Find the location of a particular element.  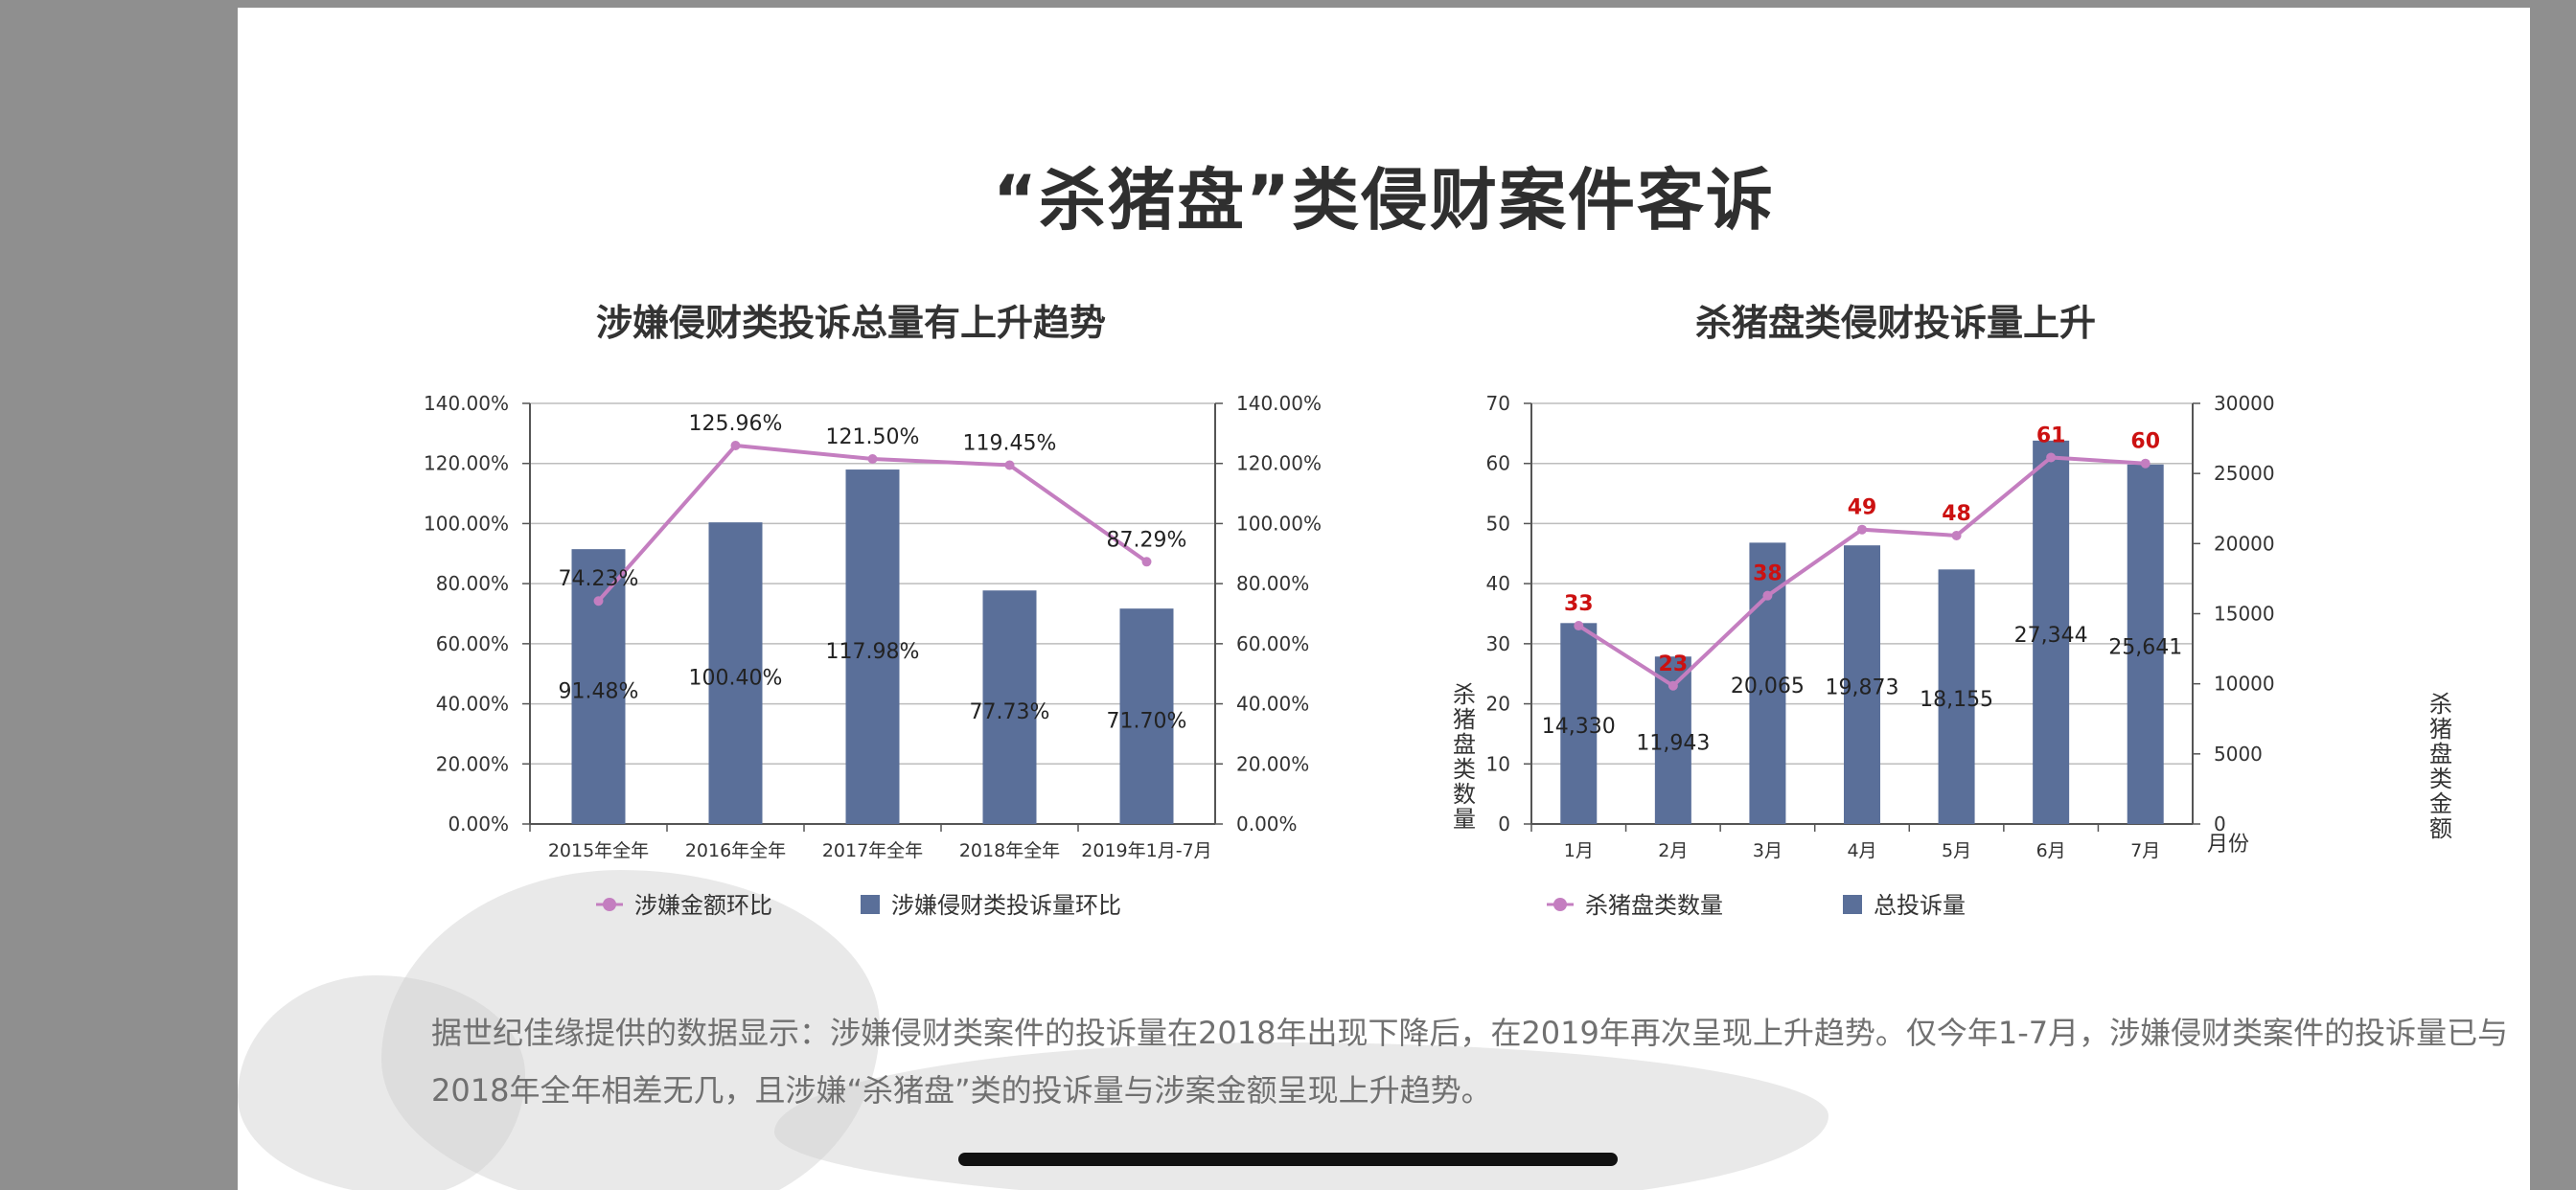

chart2-bar-label: 11,943 is located at coordinates (1673, 744).